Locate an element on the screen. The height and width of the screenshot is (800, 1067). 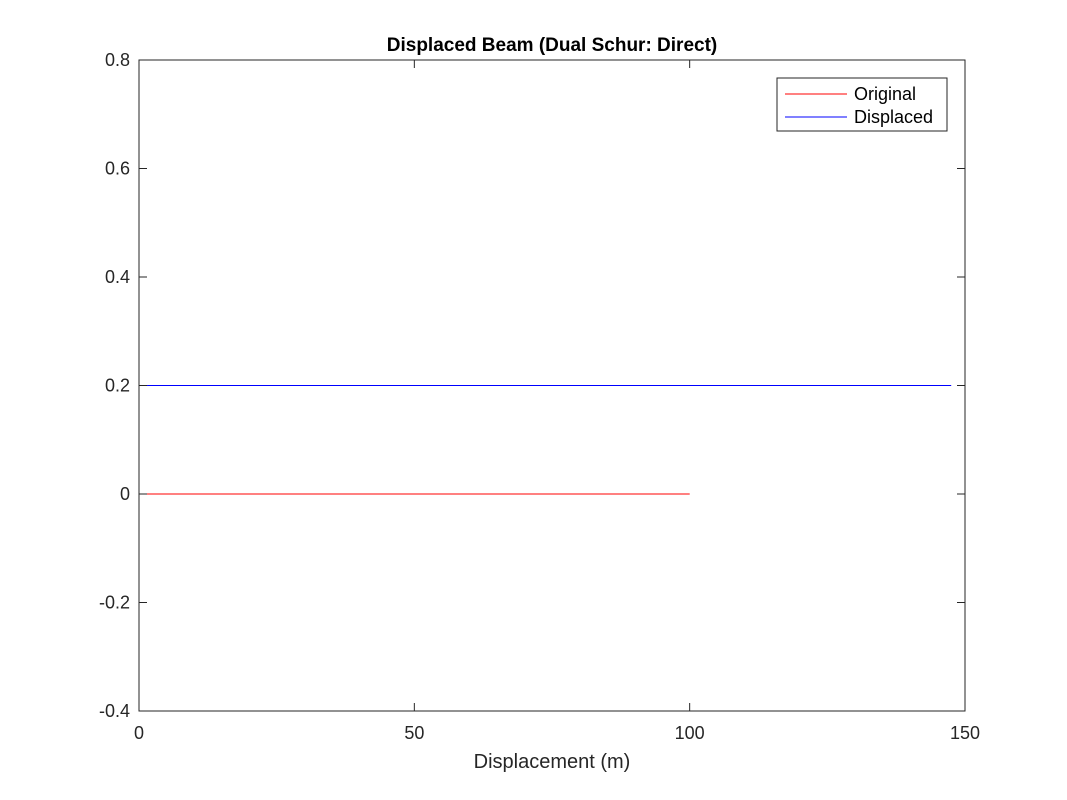
series-layer is located at coordinates (545, 440).